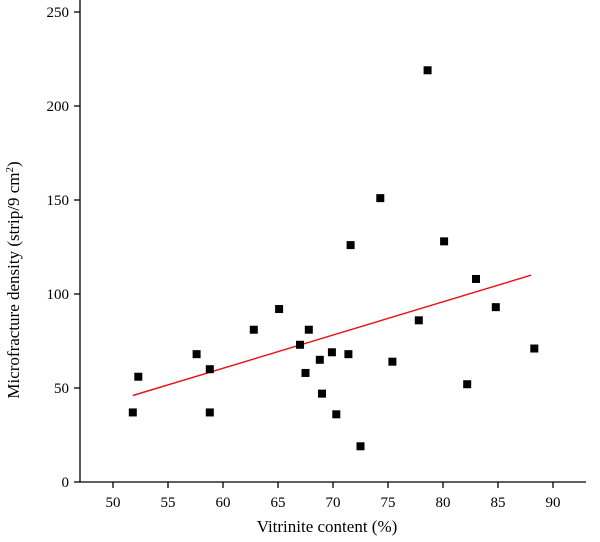 Image resolution: width=600 pixels, height=542 pixels. What do you see at coordinates (13, 164) in the screenshot?
I see `y-axis-label-close: )` at bounding box center [13, 164].